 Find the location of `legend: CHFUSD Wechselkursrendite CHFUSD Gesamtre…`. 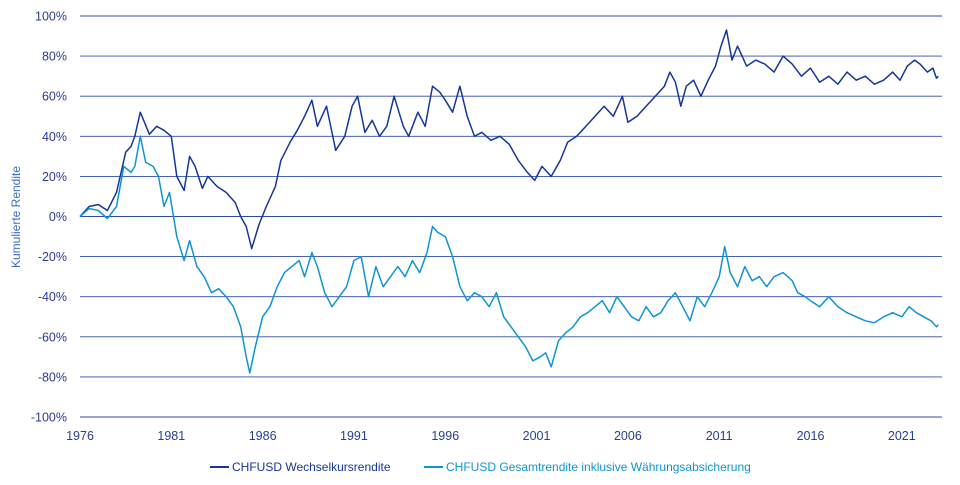

legend: CHFUSD Wechselkursrendite CHFUSD Gesamtre… is located at coordinates (480, 467).